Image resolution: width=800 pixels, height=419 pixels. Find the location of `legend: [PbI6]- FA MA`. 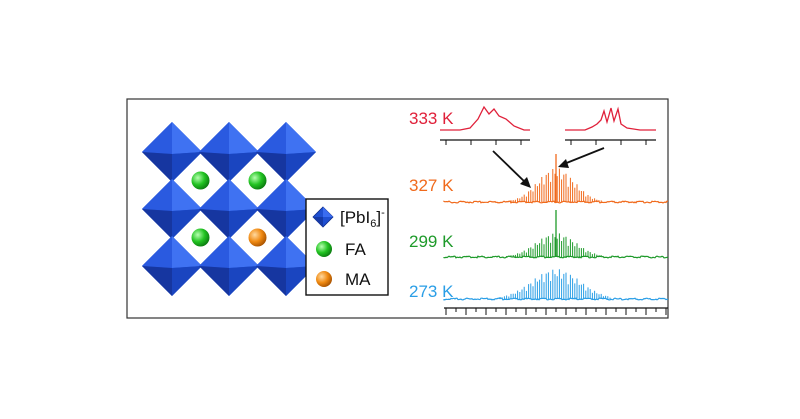

legend: [PbI6]- FA MA is located at coordinates (347, 247).